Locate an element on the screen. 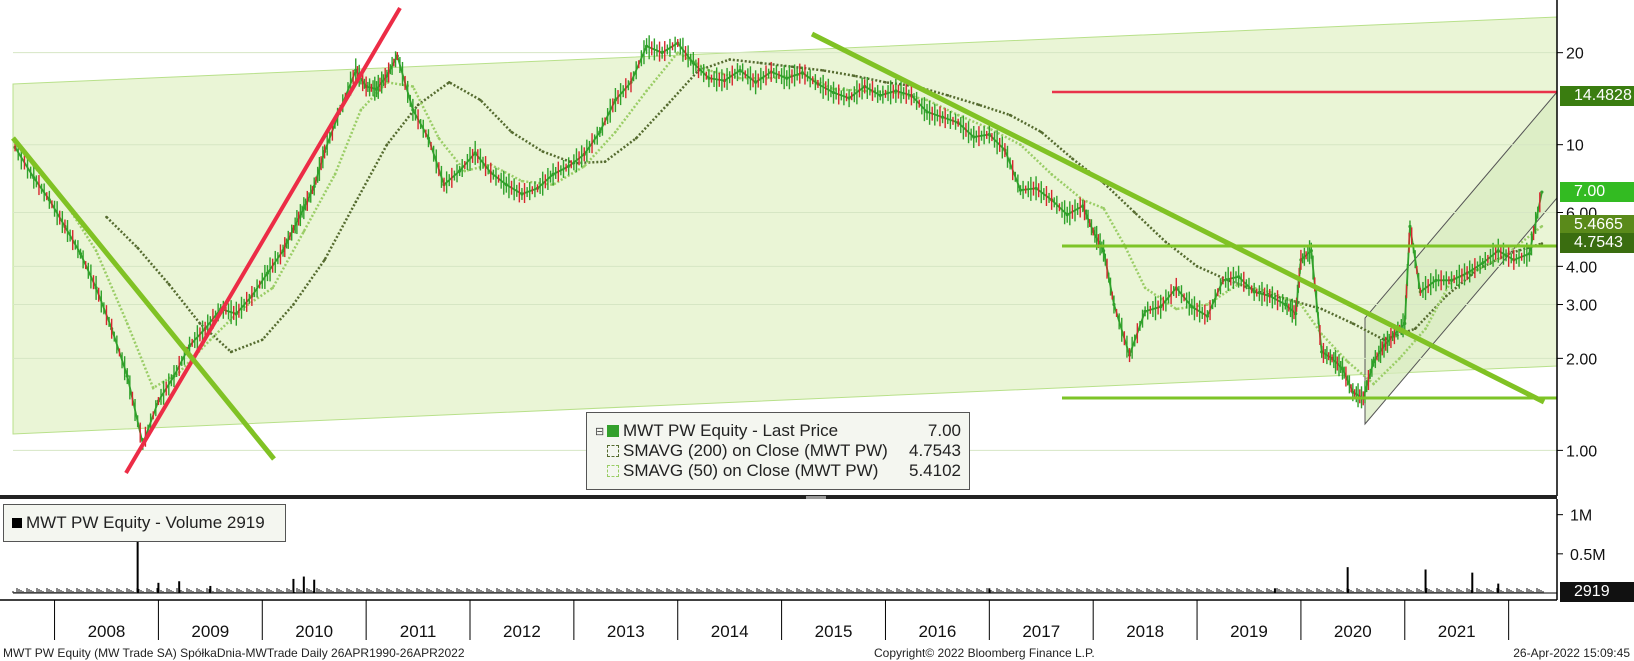 The image size is (1634, 661). swatch-solid-green-icon is located at coordinates (613, 431).